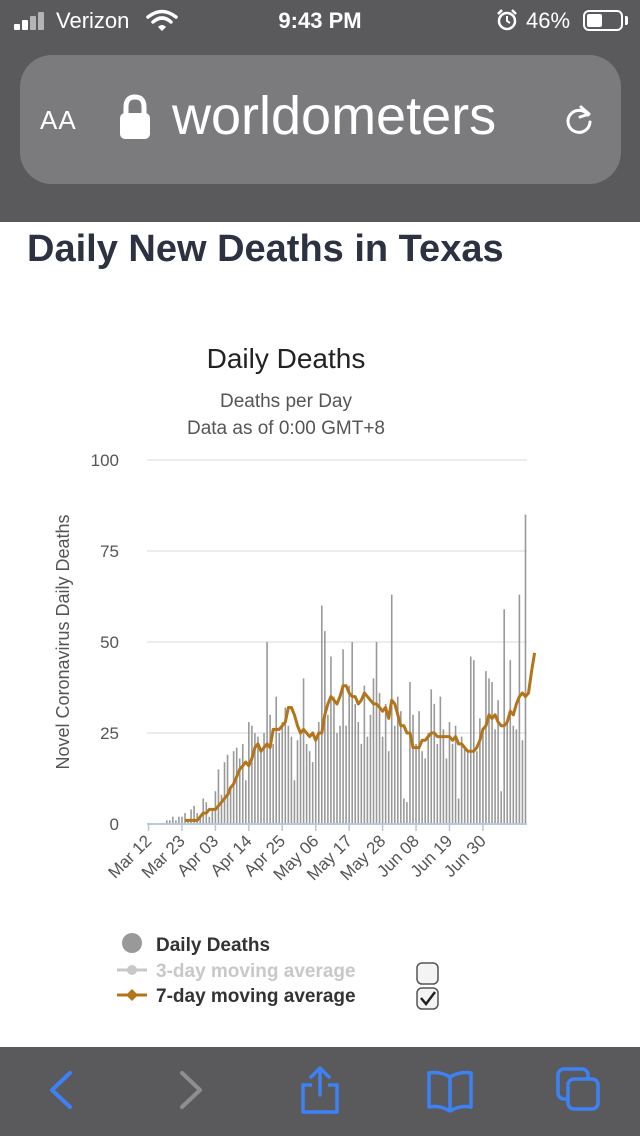  What do you see at coordinates (58, 120) in the screenshot?
I see `text-size-button: AA` at bounding box center [58, 120].